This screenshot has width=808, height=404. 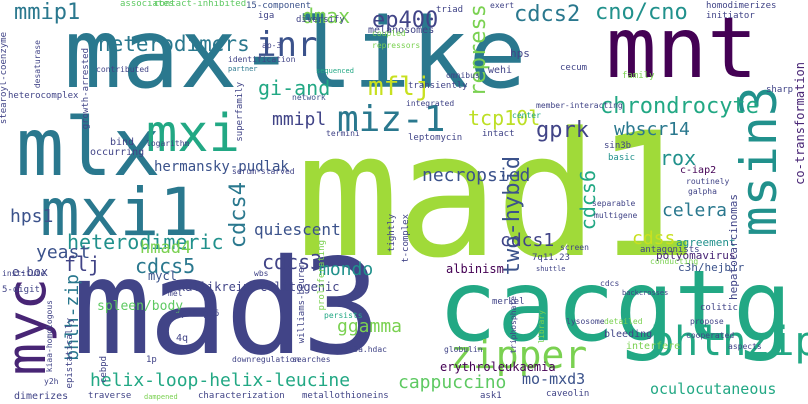 I want to click on cloud-word: exert, so click(x=502, y=5).